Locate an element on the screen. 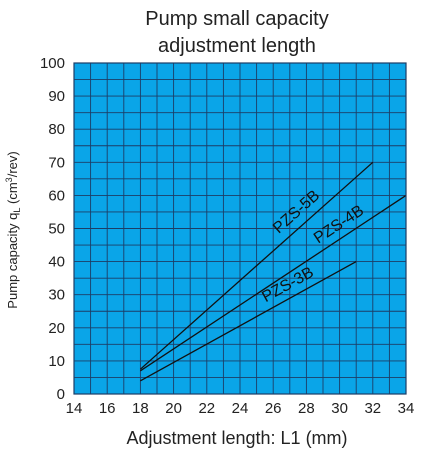 The width and height of the screenshot is (422, 450). x-tick-label: 26 is located at coordinates (273, 408).